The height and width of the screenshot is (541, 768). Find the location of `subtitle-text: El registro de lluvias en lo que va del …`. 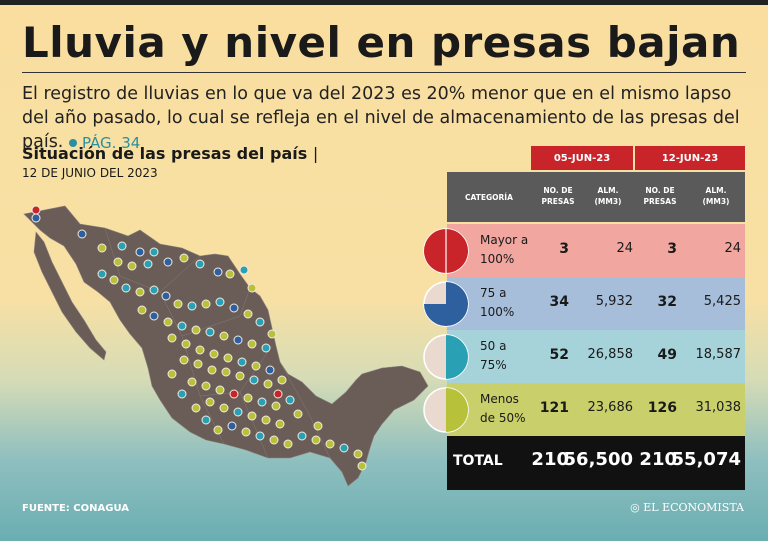

subtitle-text: El registro de lluvias en lo que va del … is located at coordinates (381, 118).